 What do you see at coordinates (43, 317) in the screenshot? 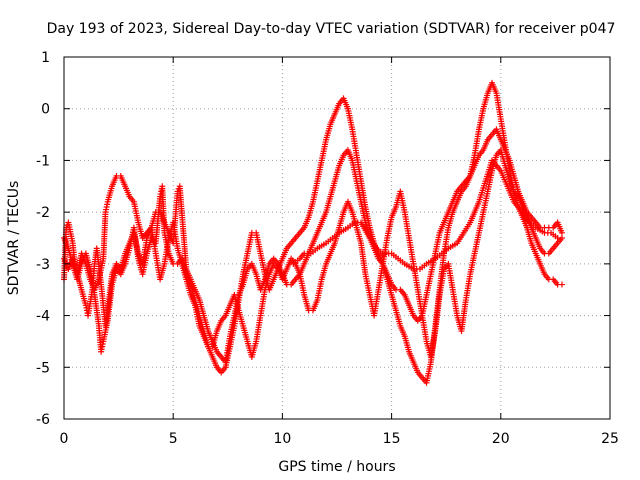
I see `y-tick-label: -4` at bounding box center [43, 317].